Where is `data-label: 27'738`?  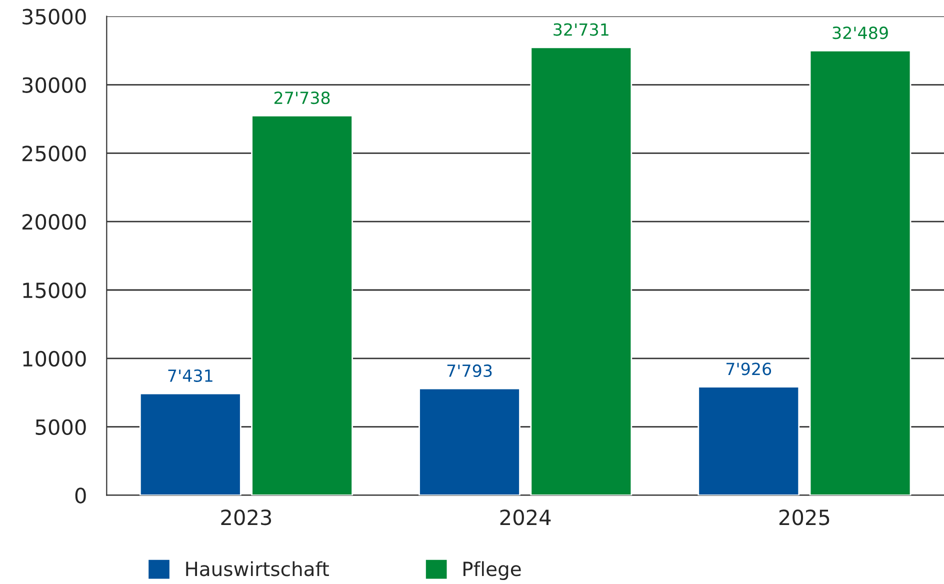
data-label: 27'738 is located at coordinates (302, 98).